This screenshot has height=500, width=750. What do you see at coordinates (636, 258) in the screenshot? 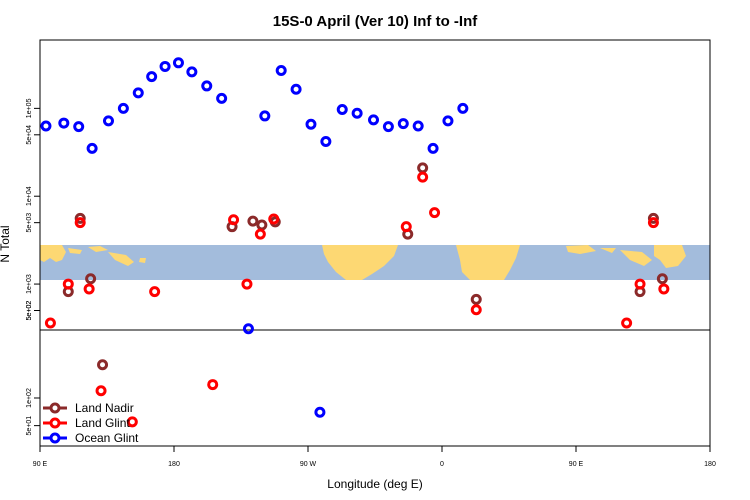
I see `land-newguinea-right` at bounding box center [636, 258].